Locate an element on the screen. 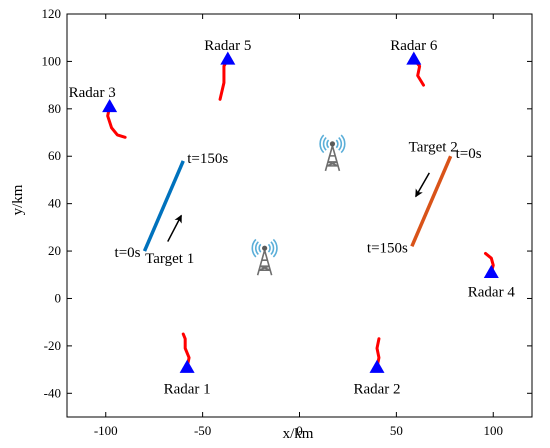 Image resolution: width=550 pixels, height=448 pixels. towers is located at coordinates (298, 205).